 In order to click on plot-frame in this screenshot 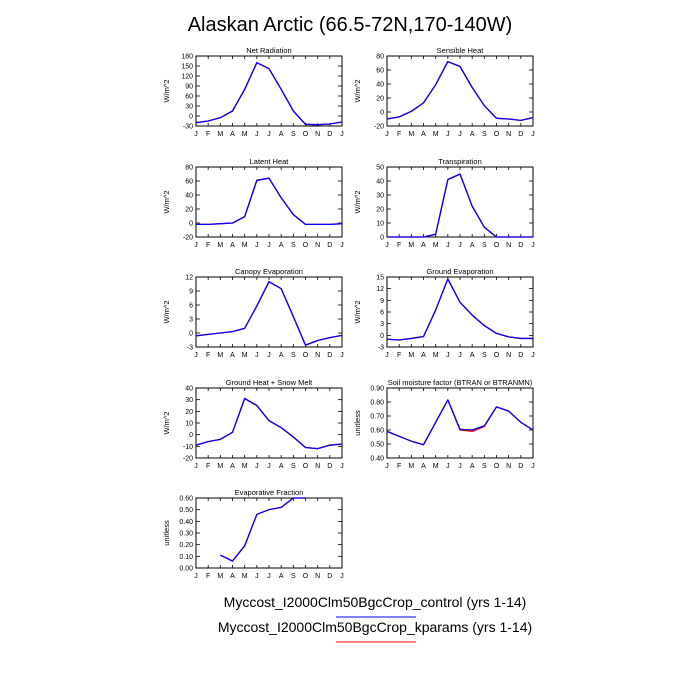, I will do `click(460, 312)`.